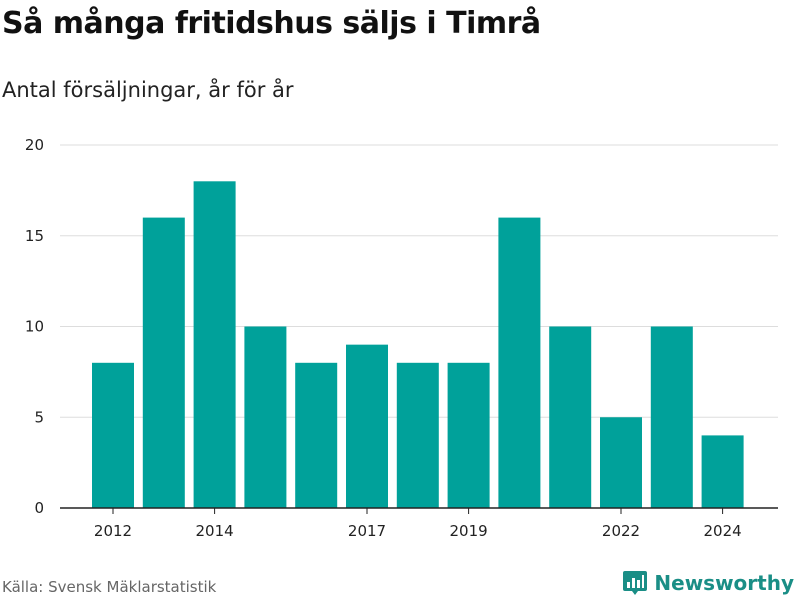 The image size is (800, 600). Describe the element at coordinates (635, 583) in the screenshot. I see `newsworthy-logo-icon` at that location.